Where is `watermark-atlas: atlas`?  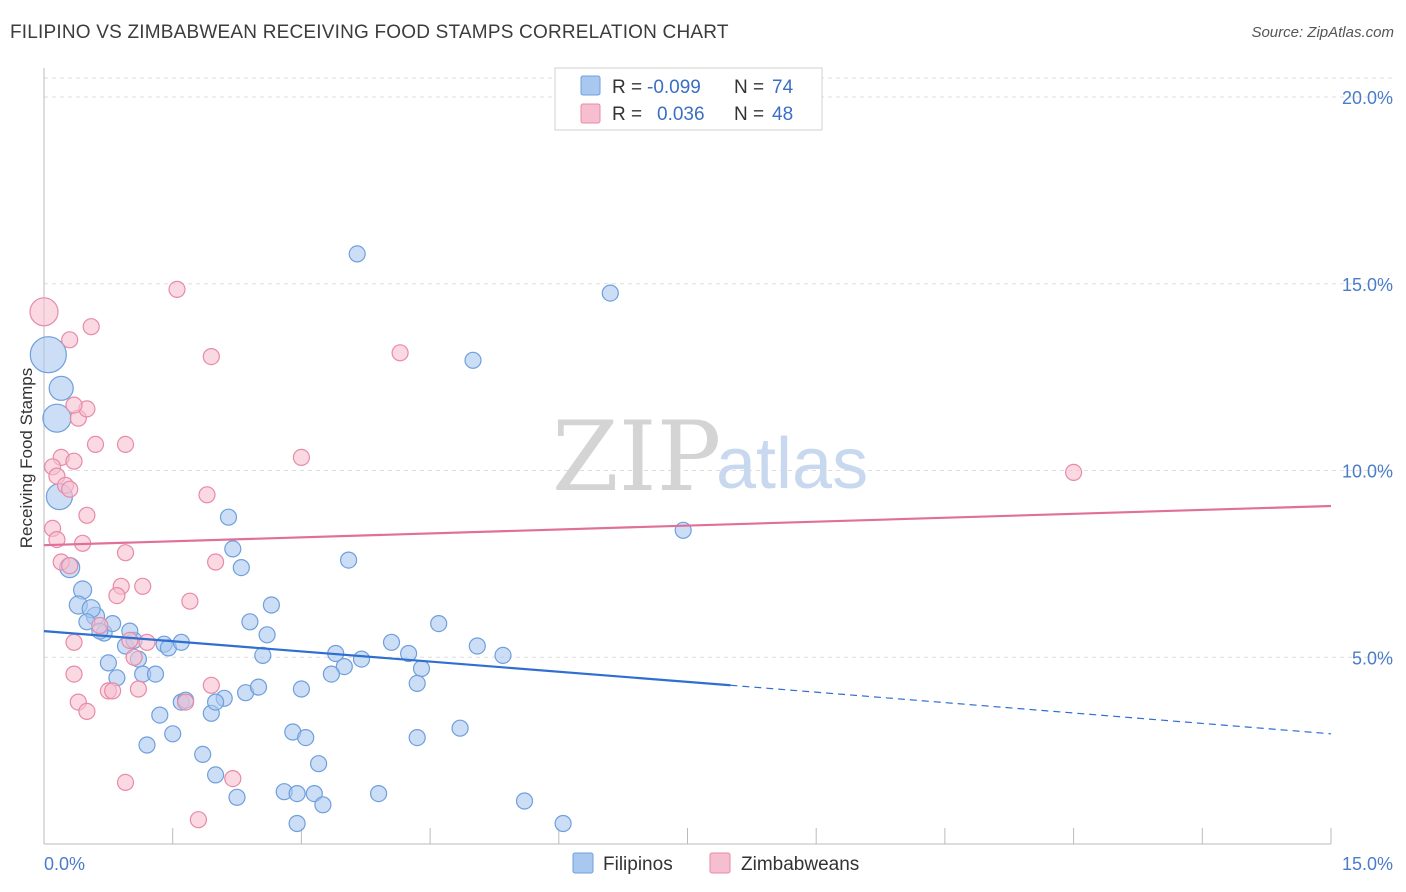 watermark-atlas: atlas is located at coordinates (792, 464).